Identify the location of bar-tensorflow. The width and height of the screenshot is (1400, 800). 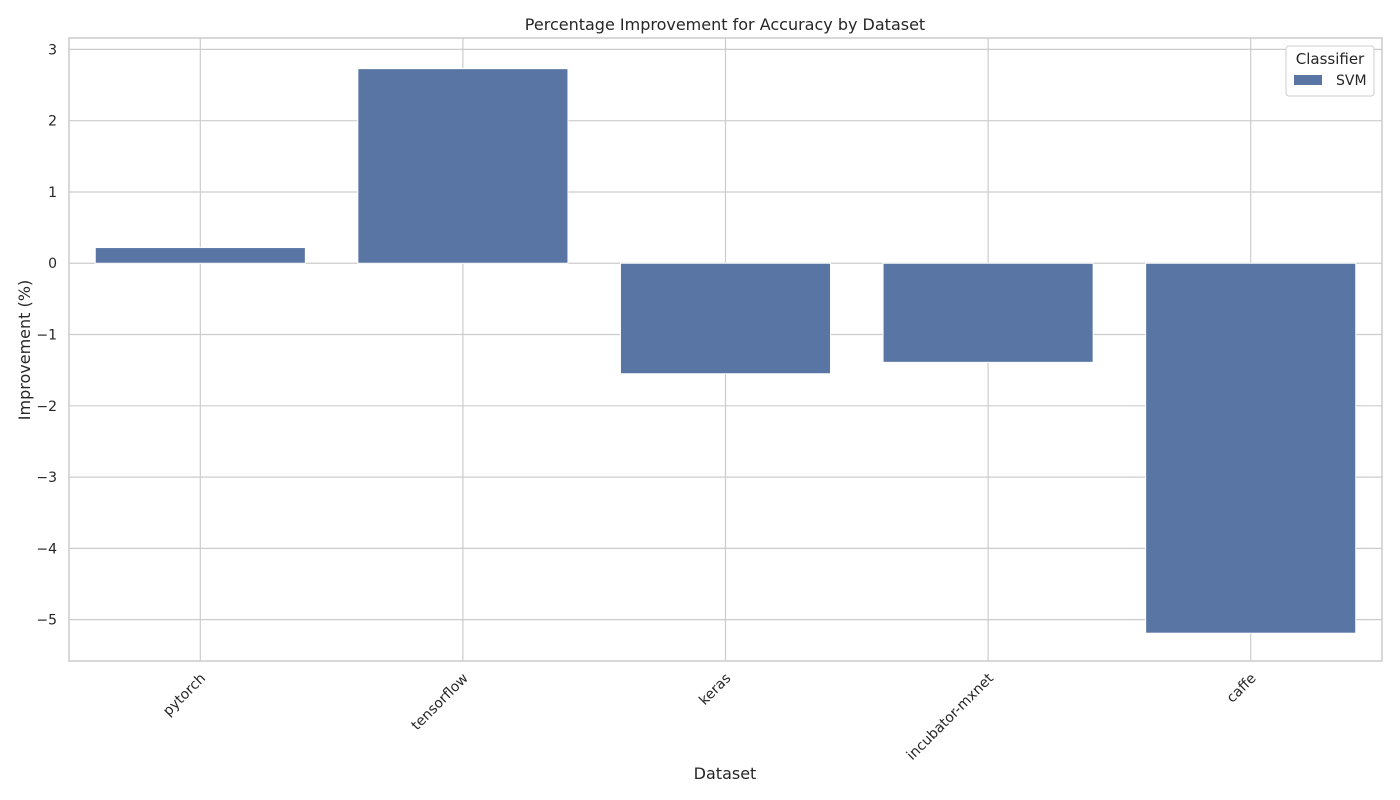
(463, 166).